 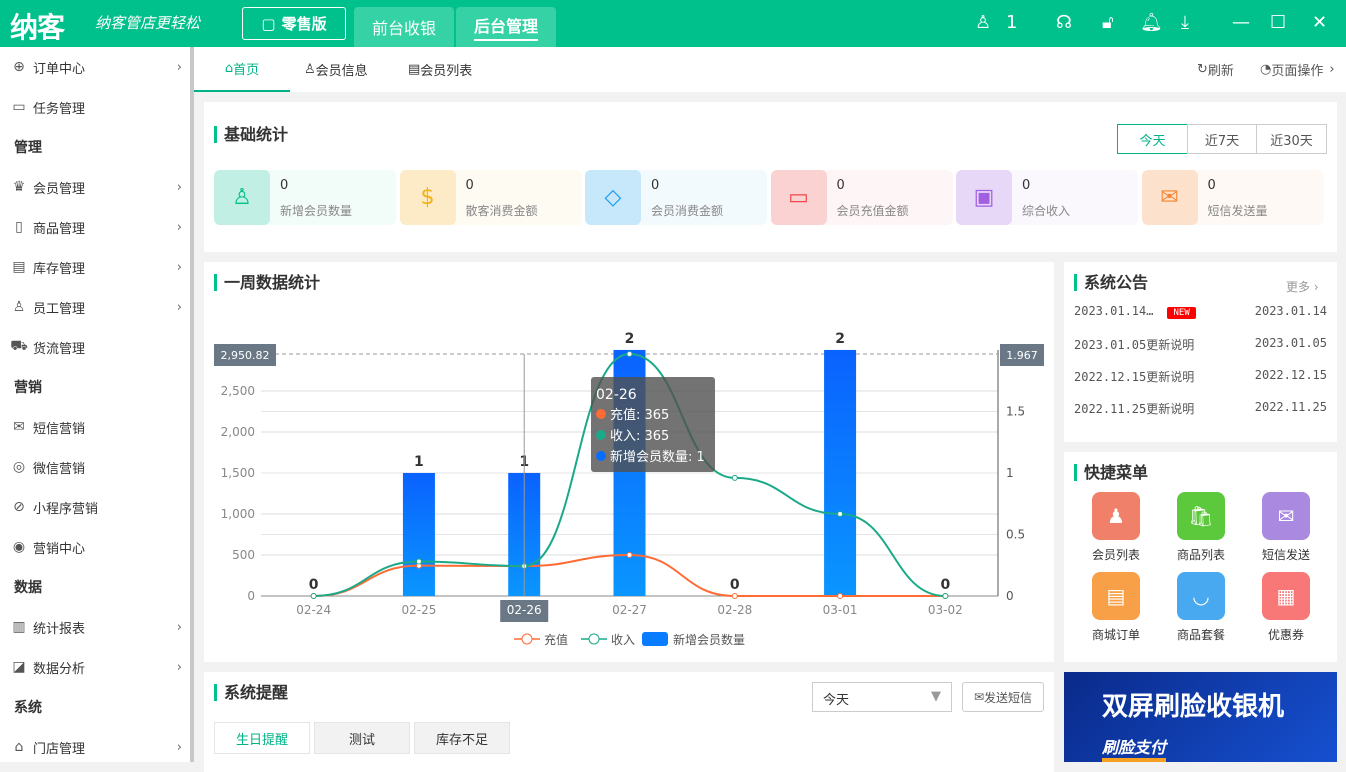 What do you see at coordinates (95, 467) in the screenshot?
I see `sidebar-item: ◎ 微信营销` at bounding box center [95, 467].